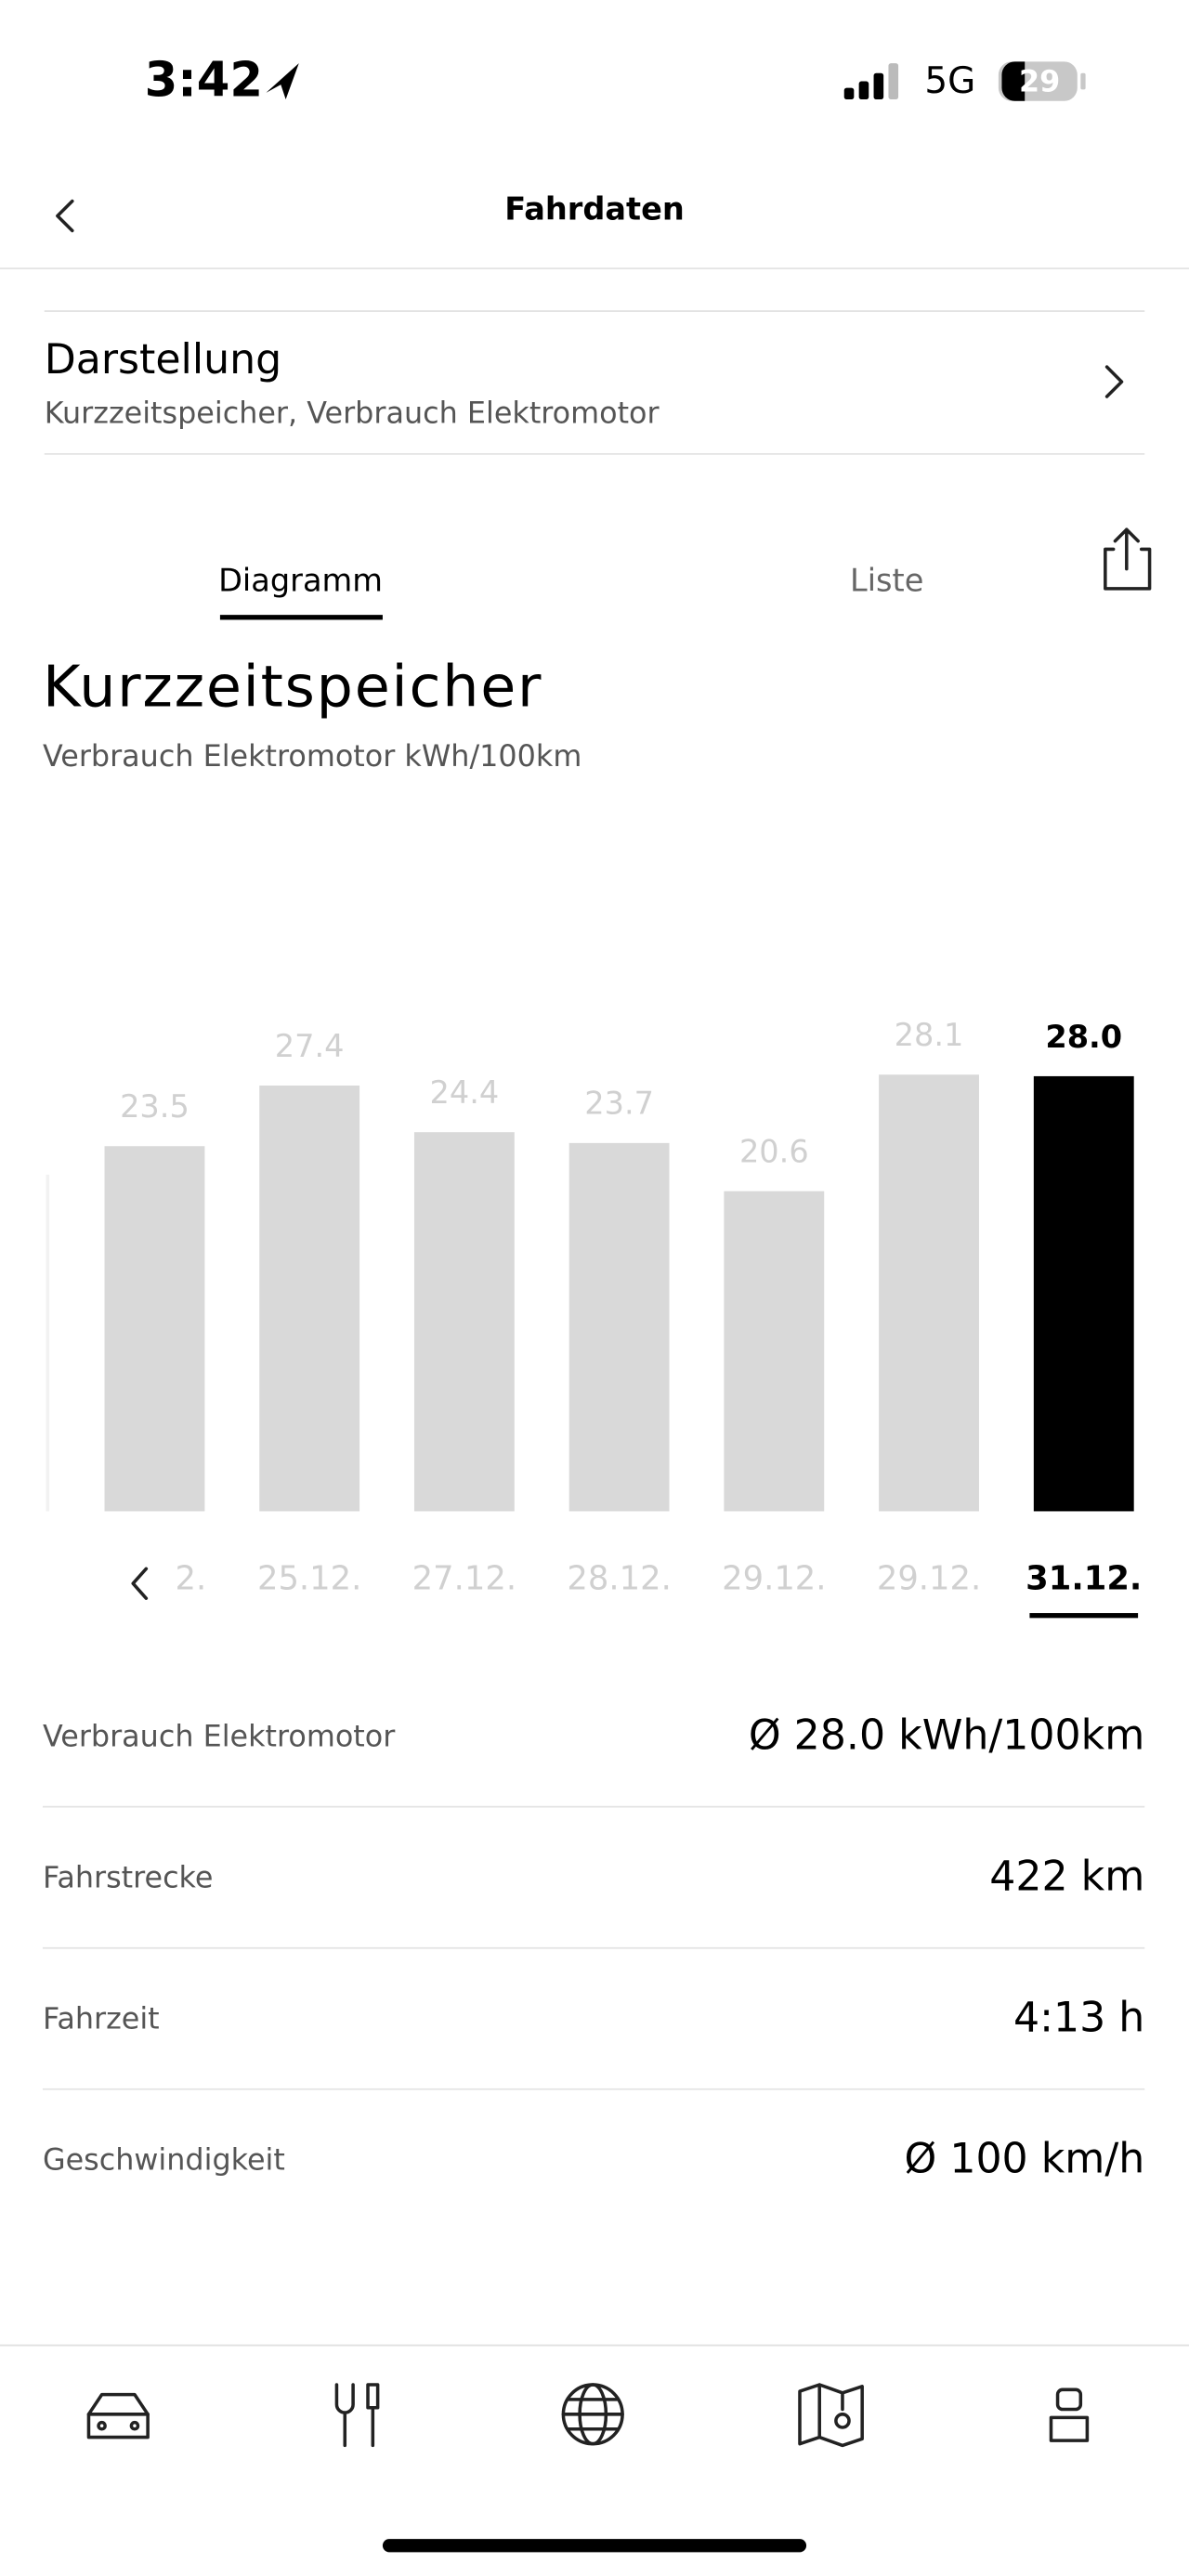 This screenshot has width=1189, height=2576. What do you see at coordinates (1066, 1877) in the screenshot?
I see `stat-value: 422 km` at bounding box center [1066, 1877].